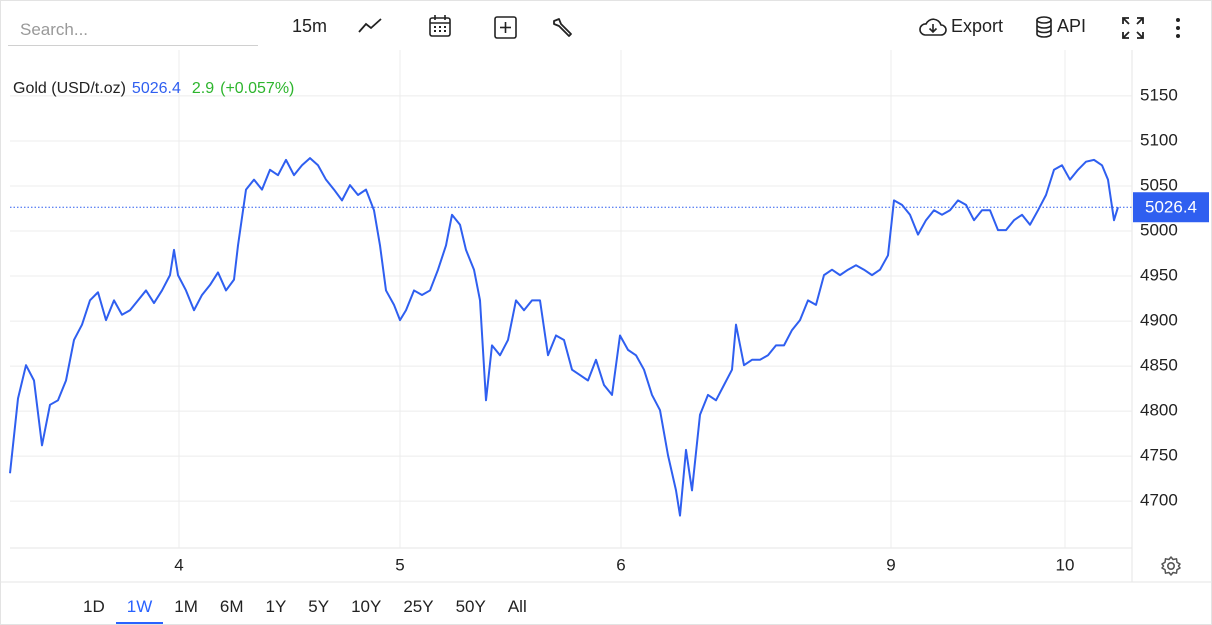  What do you see at coordinates (1178, 28) in the screenshot?
I see `more-menu-icon` at bounding box center [1178, 28].